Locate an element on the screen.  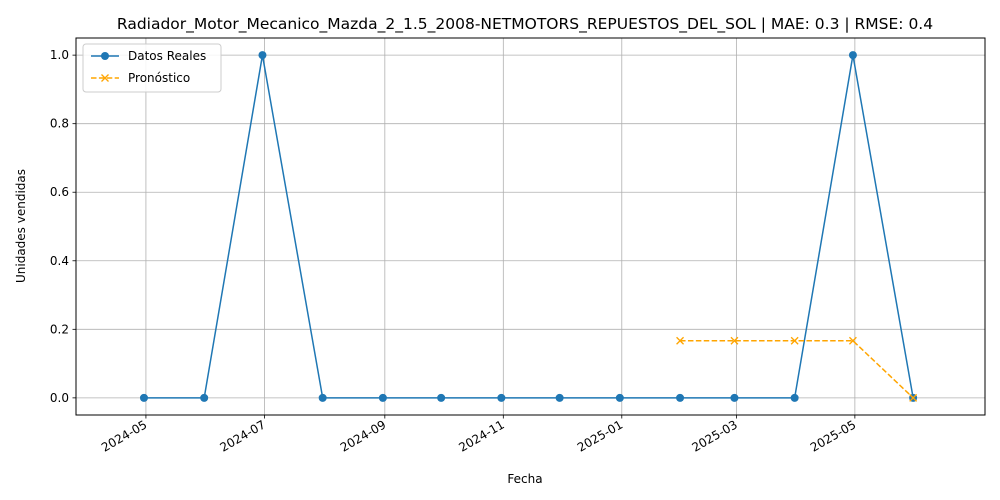
y-tick-label: 0.8 is located at coordinates (59, 124).